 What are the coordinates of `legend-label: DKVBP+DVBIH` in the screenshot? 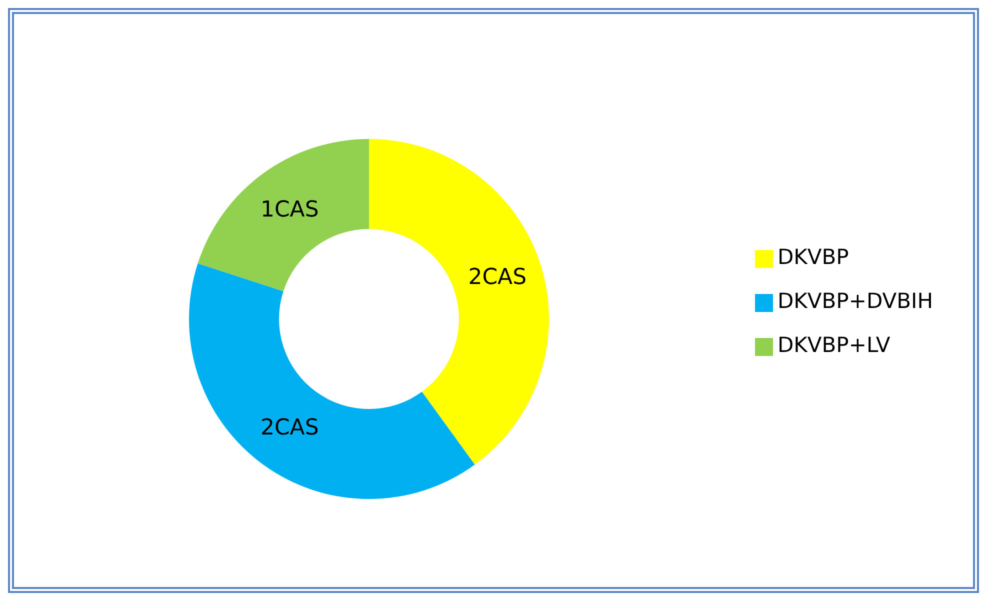 It's located at (855, 300).